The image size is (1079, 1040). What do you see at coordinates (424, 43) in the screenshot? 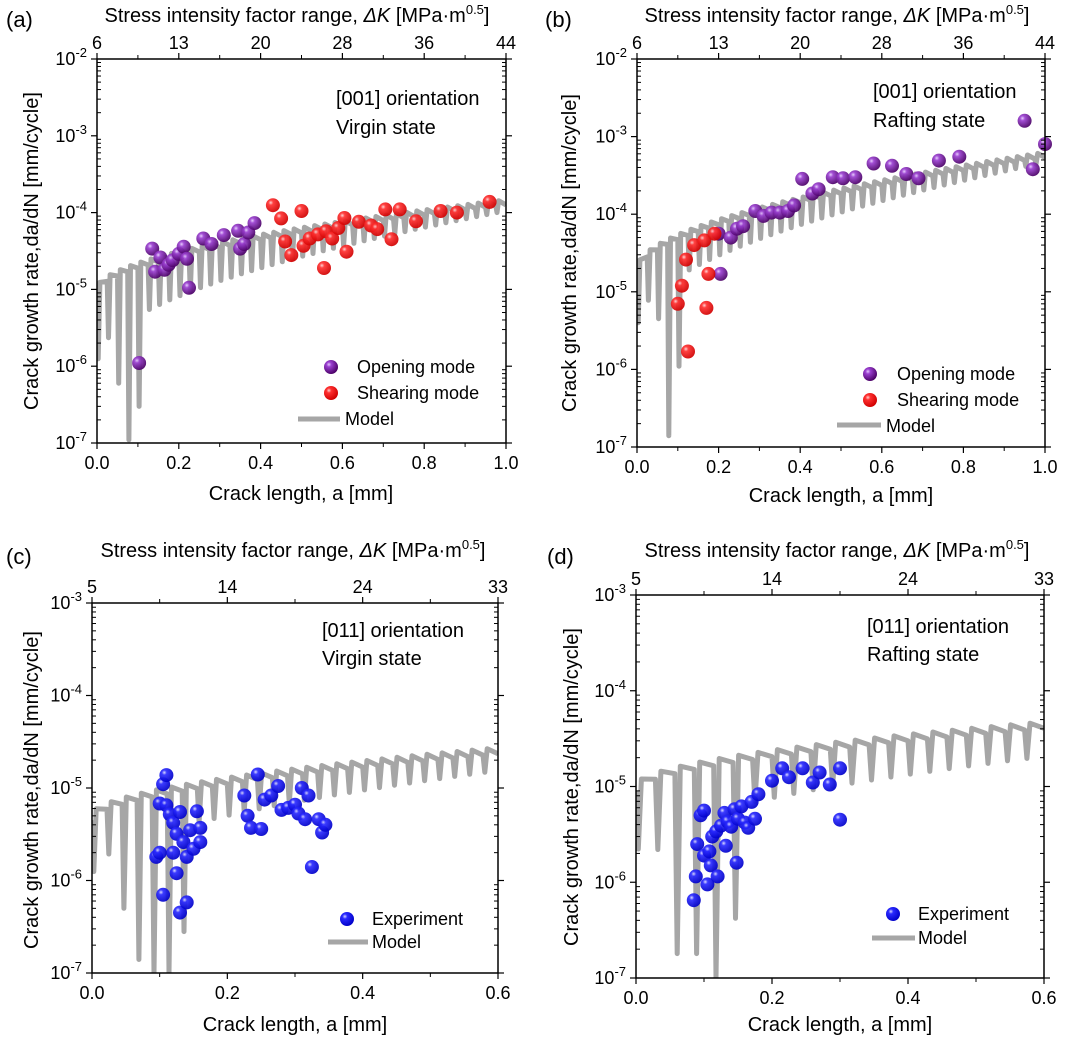
I see `top-tick-label: 36` at bounding box center [424, 43].